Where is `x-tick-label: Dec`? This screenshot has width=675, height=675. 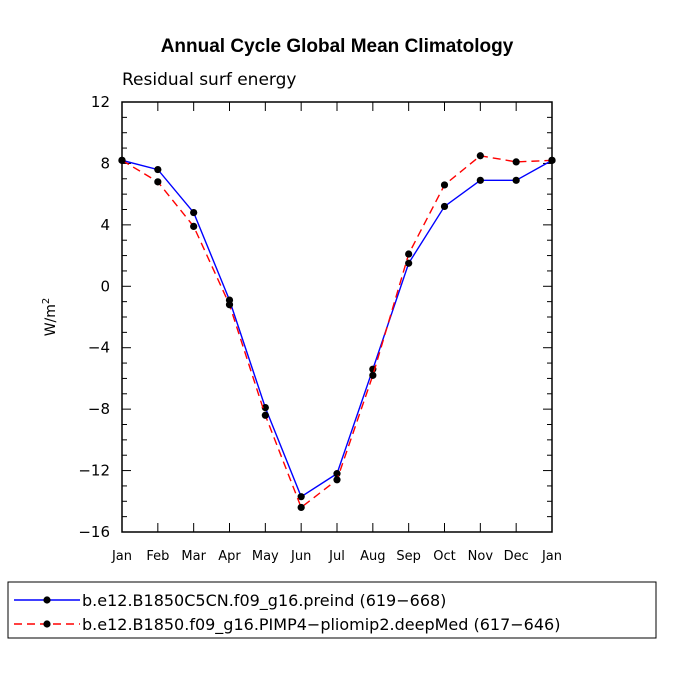
x-tick-label: Dec is located at coordinates (516, 556).